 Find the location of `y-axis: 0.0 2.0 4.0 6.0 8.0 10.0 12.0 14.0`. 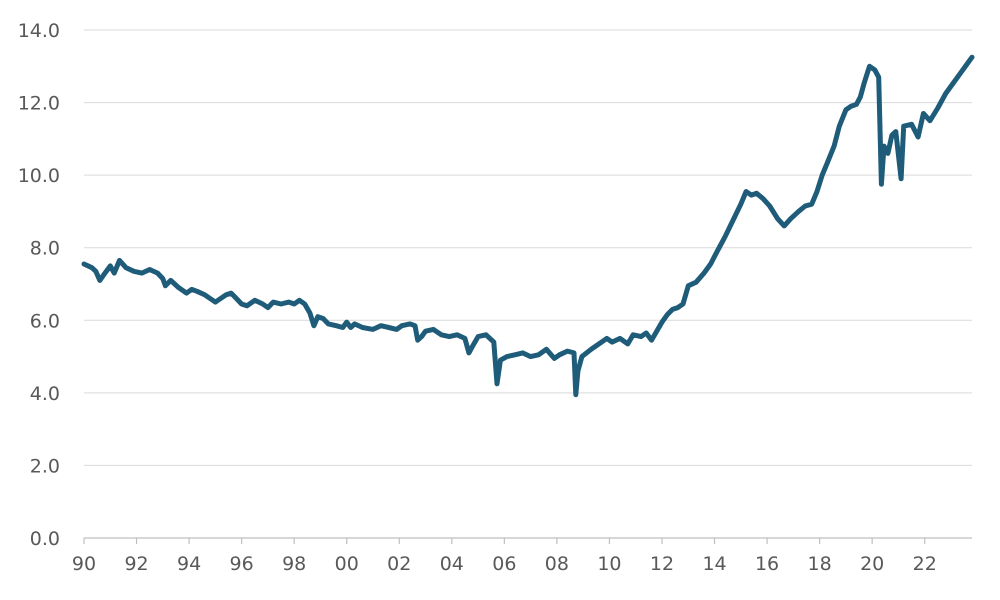

y-axis: 0.0 2.0 4.0 6.0 8.0 10.0 12.0 14.0 is located at coordinates (39, 285).